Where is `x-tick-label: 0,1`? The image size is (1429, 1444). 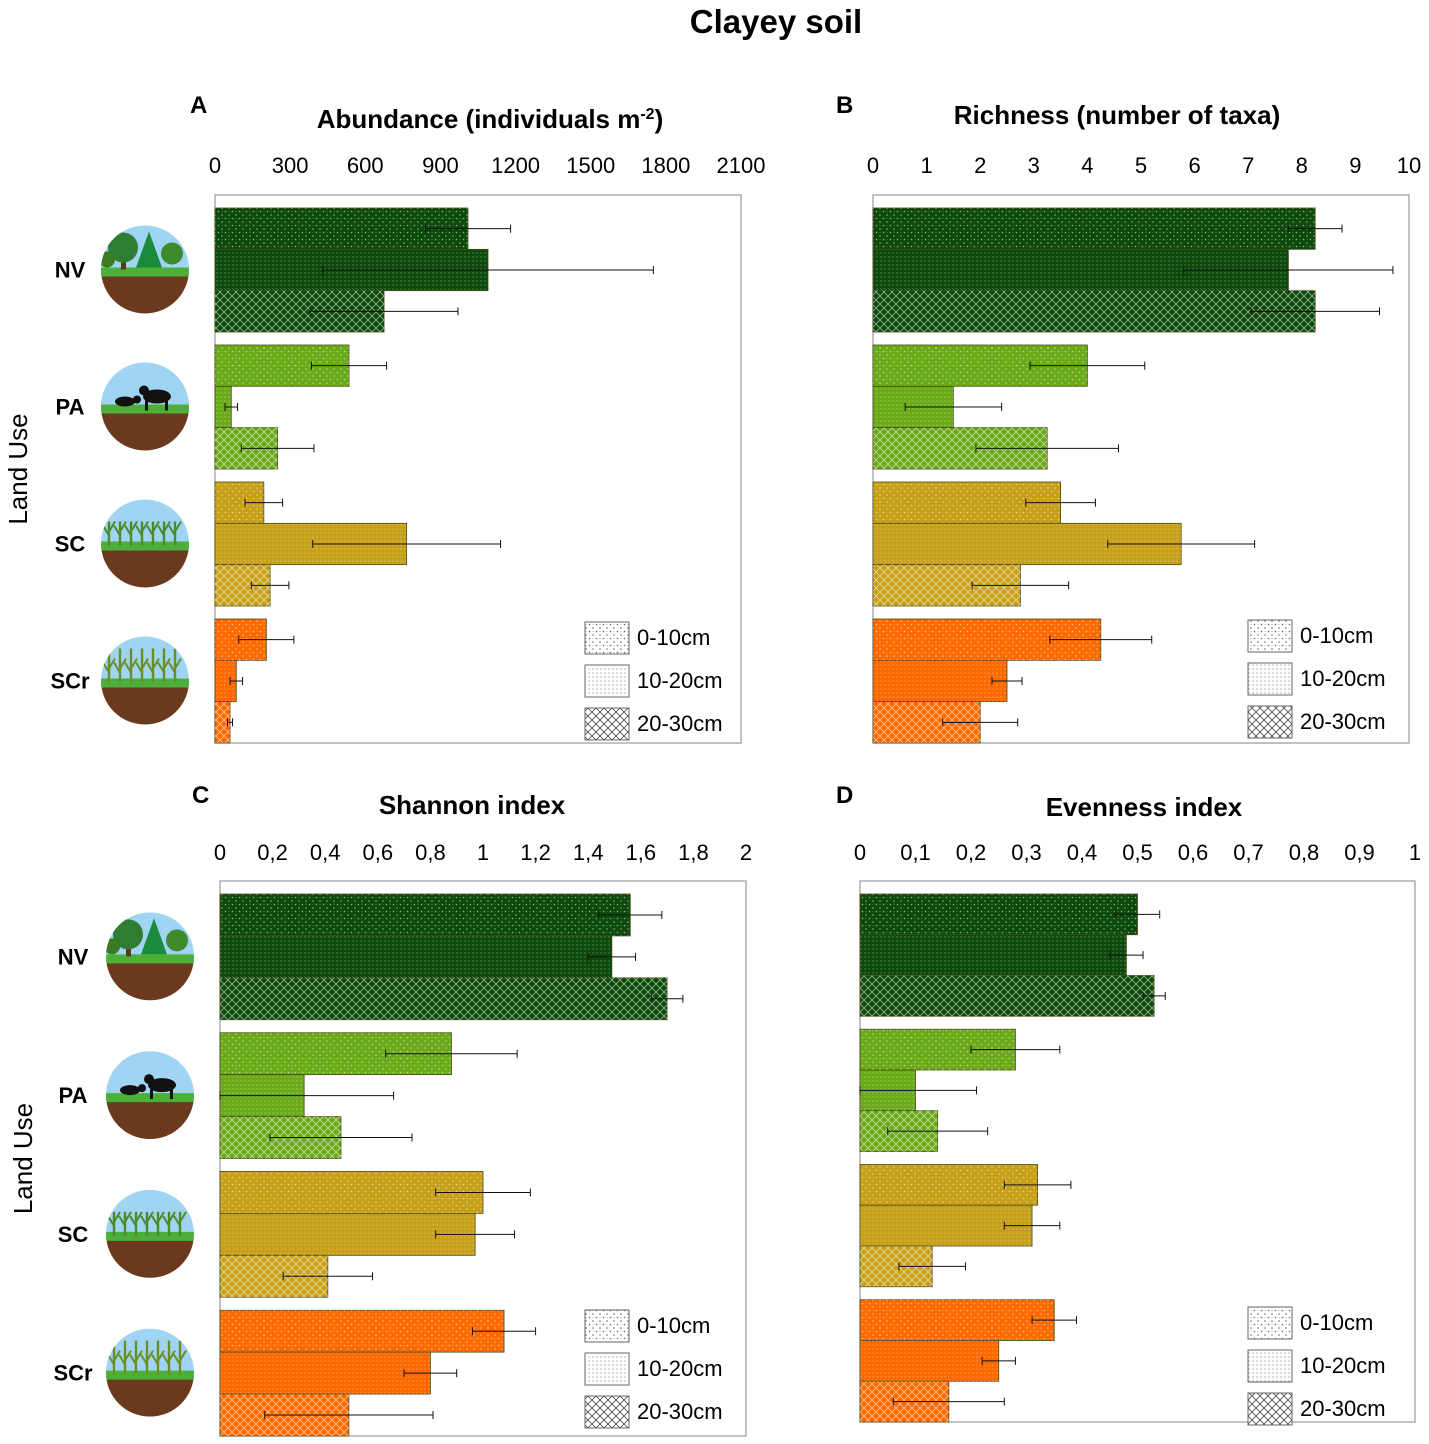
x-tick-label: 0,1 is located at coordinates (915, 852).